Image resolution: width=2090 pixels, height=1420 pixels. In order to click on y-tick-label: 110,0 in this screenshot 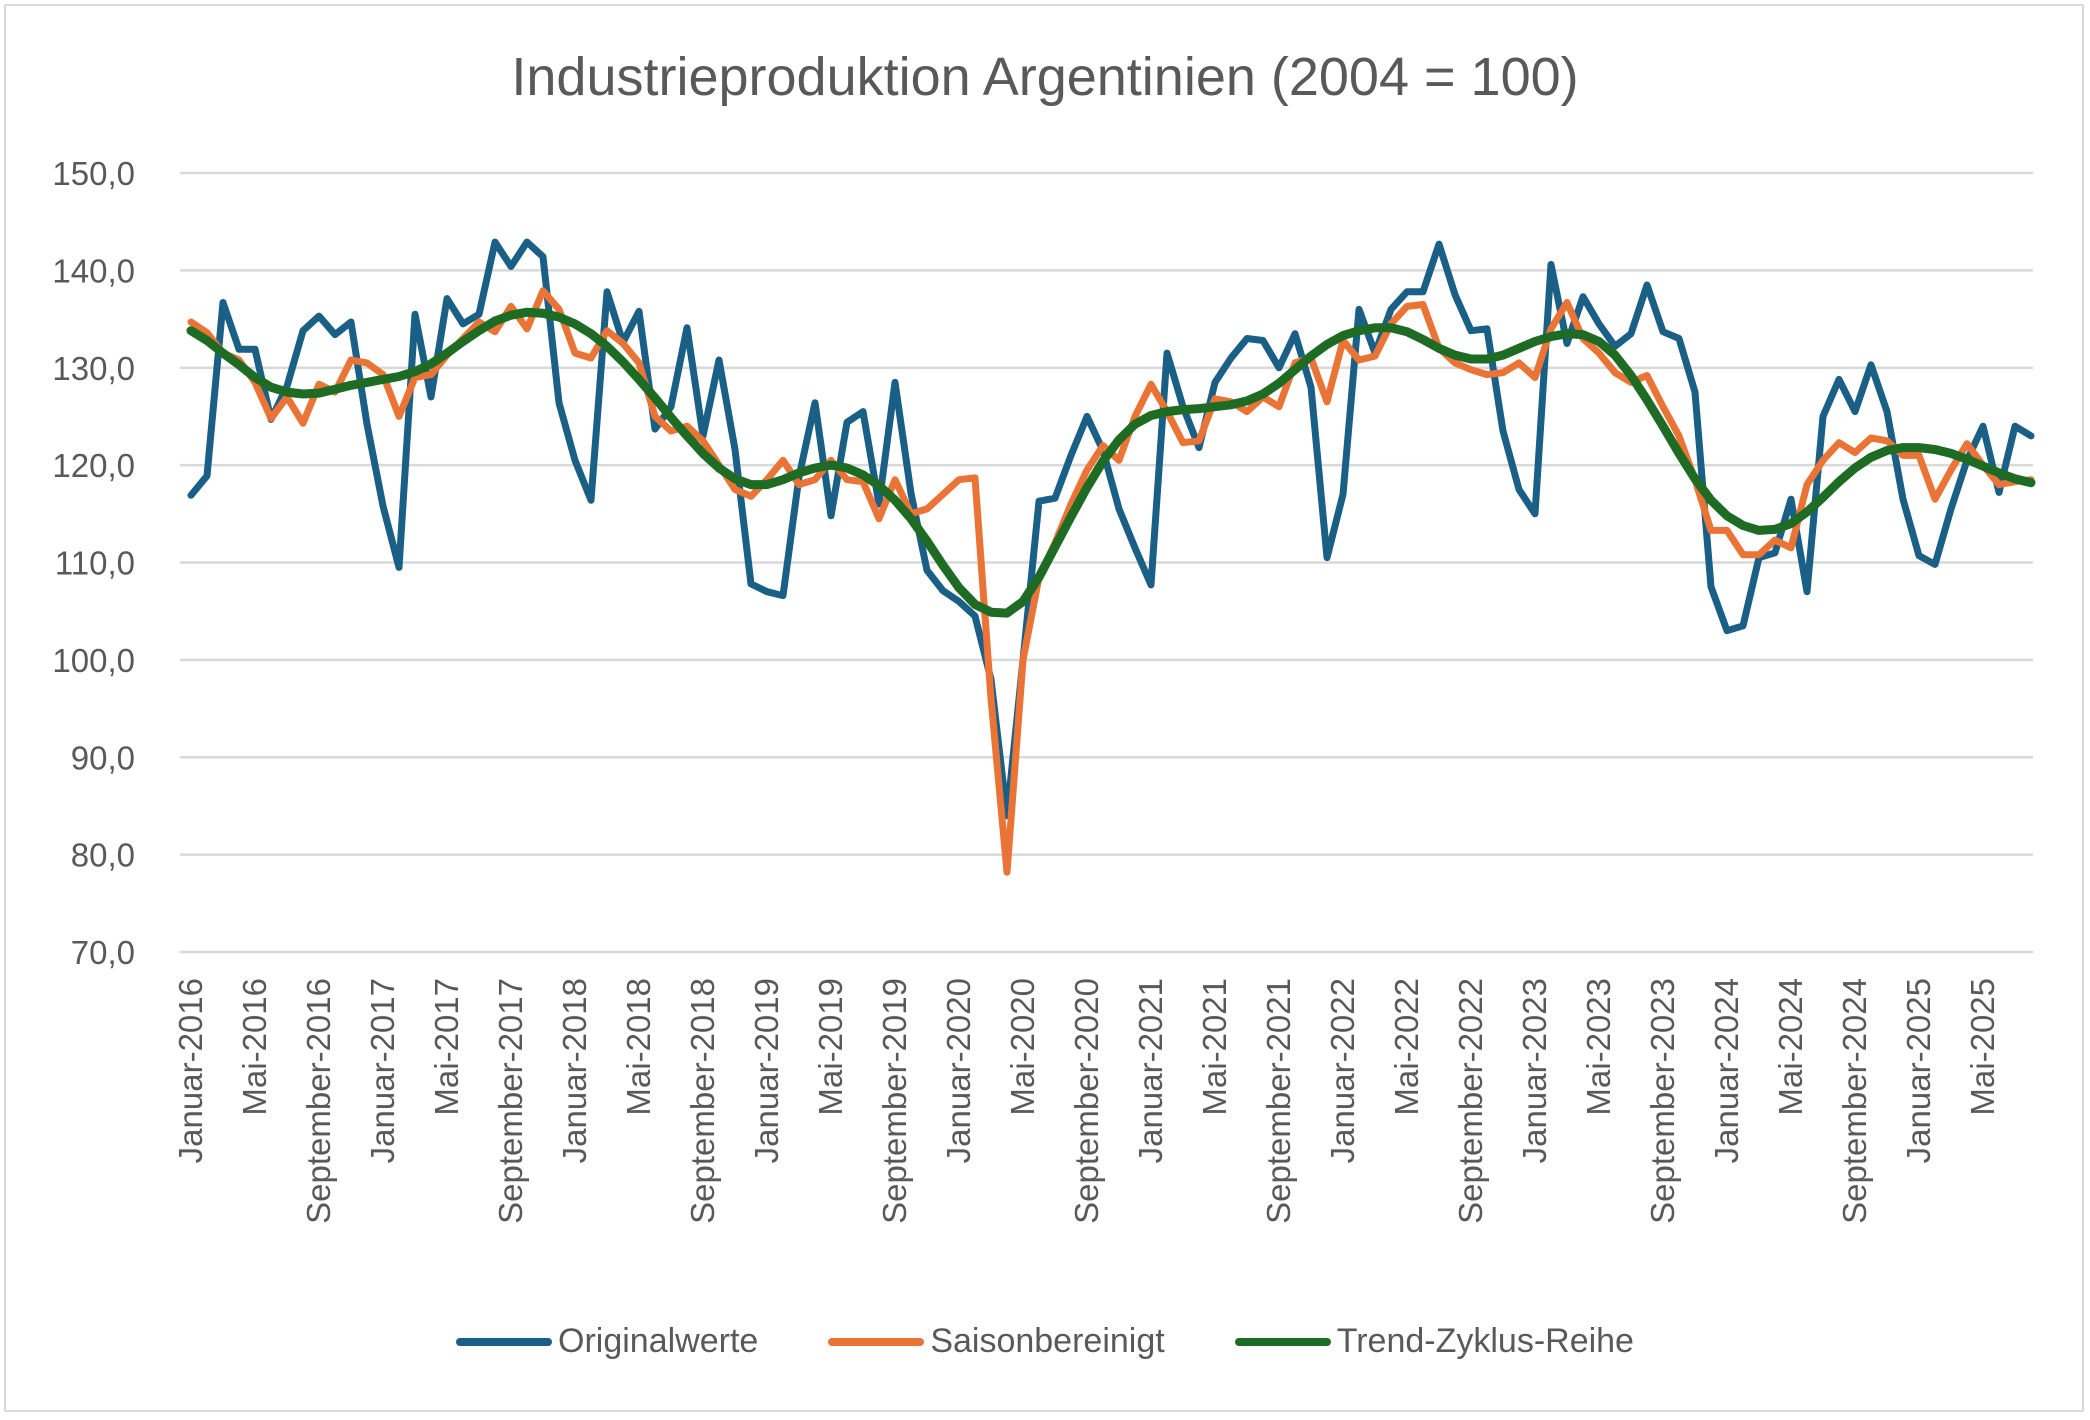, I will do `click(95, 563)`.